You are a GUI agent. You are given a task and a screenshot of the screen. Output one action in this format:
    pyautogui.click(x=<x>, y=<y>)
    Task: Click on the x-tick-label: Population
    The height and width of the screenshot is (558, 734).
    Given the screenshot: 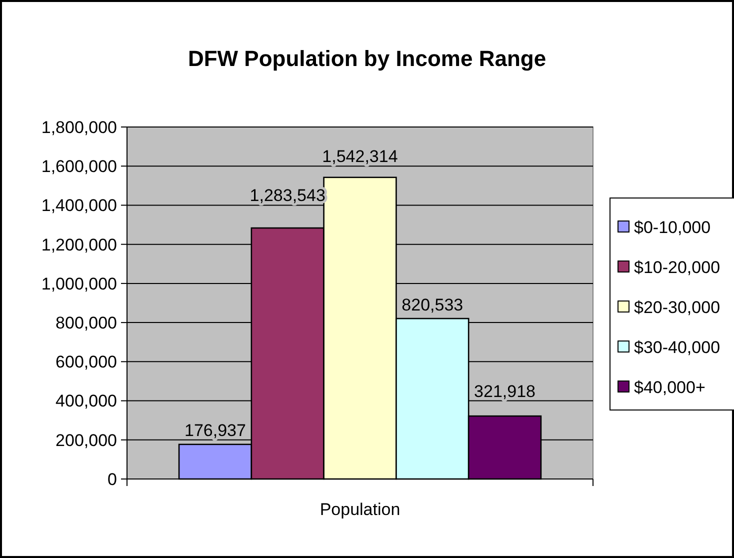 What is the action you would take?
    pyautogui.click(x=360, y=509)
    